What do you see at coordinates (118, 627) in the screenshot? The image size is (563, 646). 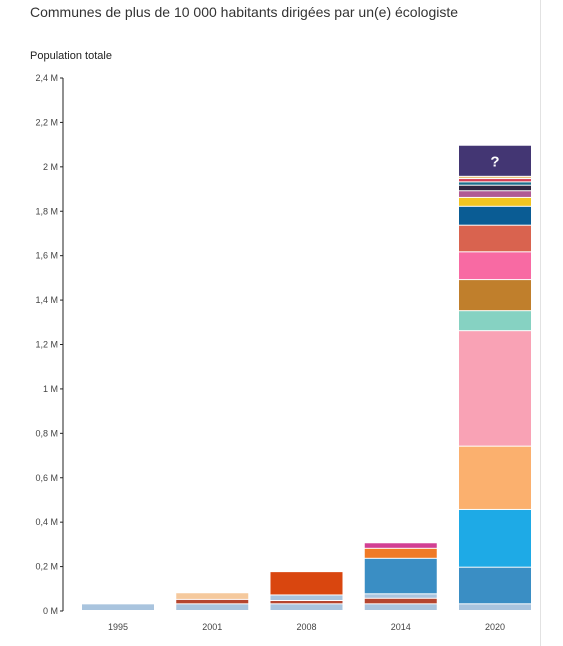 I see `x-tick-label: 1995` at bounding box center [118, 627].